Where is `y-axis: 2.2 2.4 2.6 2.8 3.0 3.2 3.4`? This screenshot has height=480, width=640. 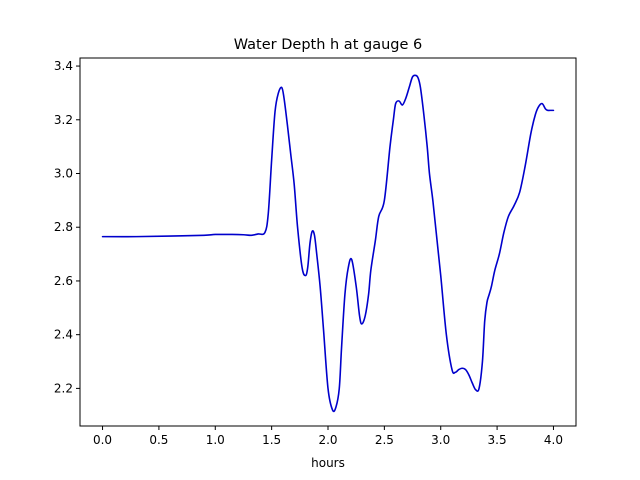
y-axis: 2.2 2.4 2.6 2.8 3.0 3.2 3.4 is located at coordinates (67, 227).